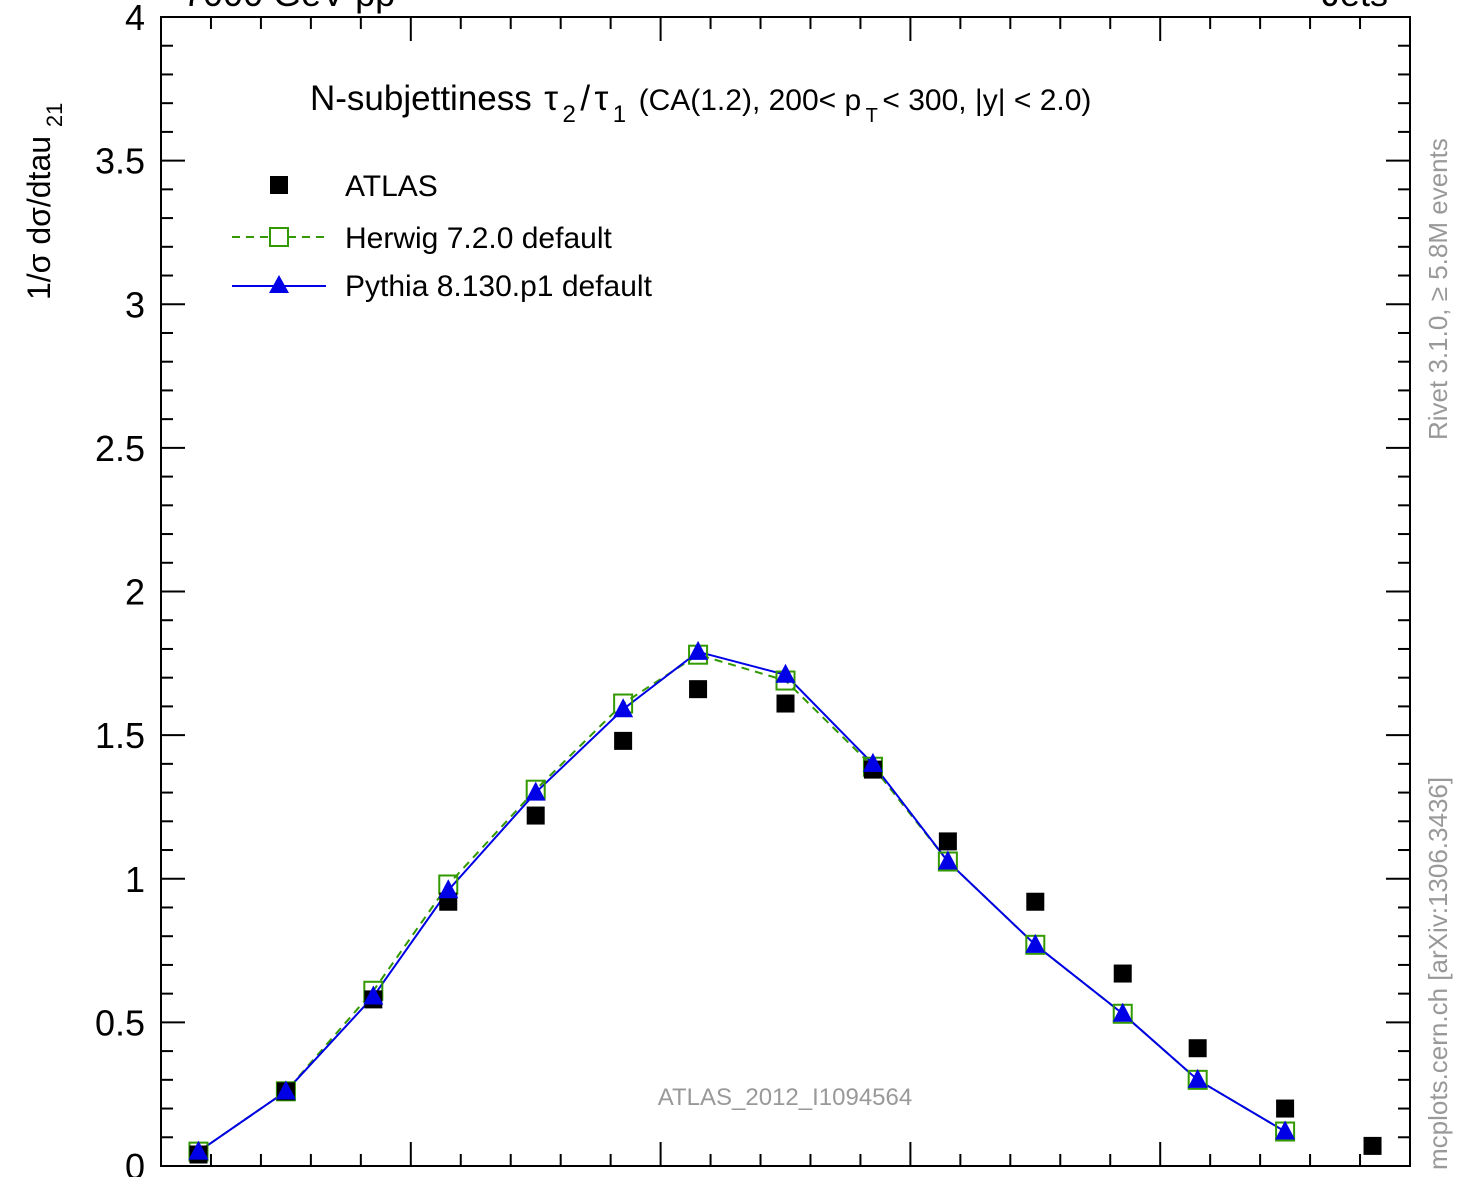  Describe the element at coordinates (279, 185) in the screenshot. I see `legend-atlas-marker` at that location.